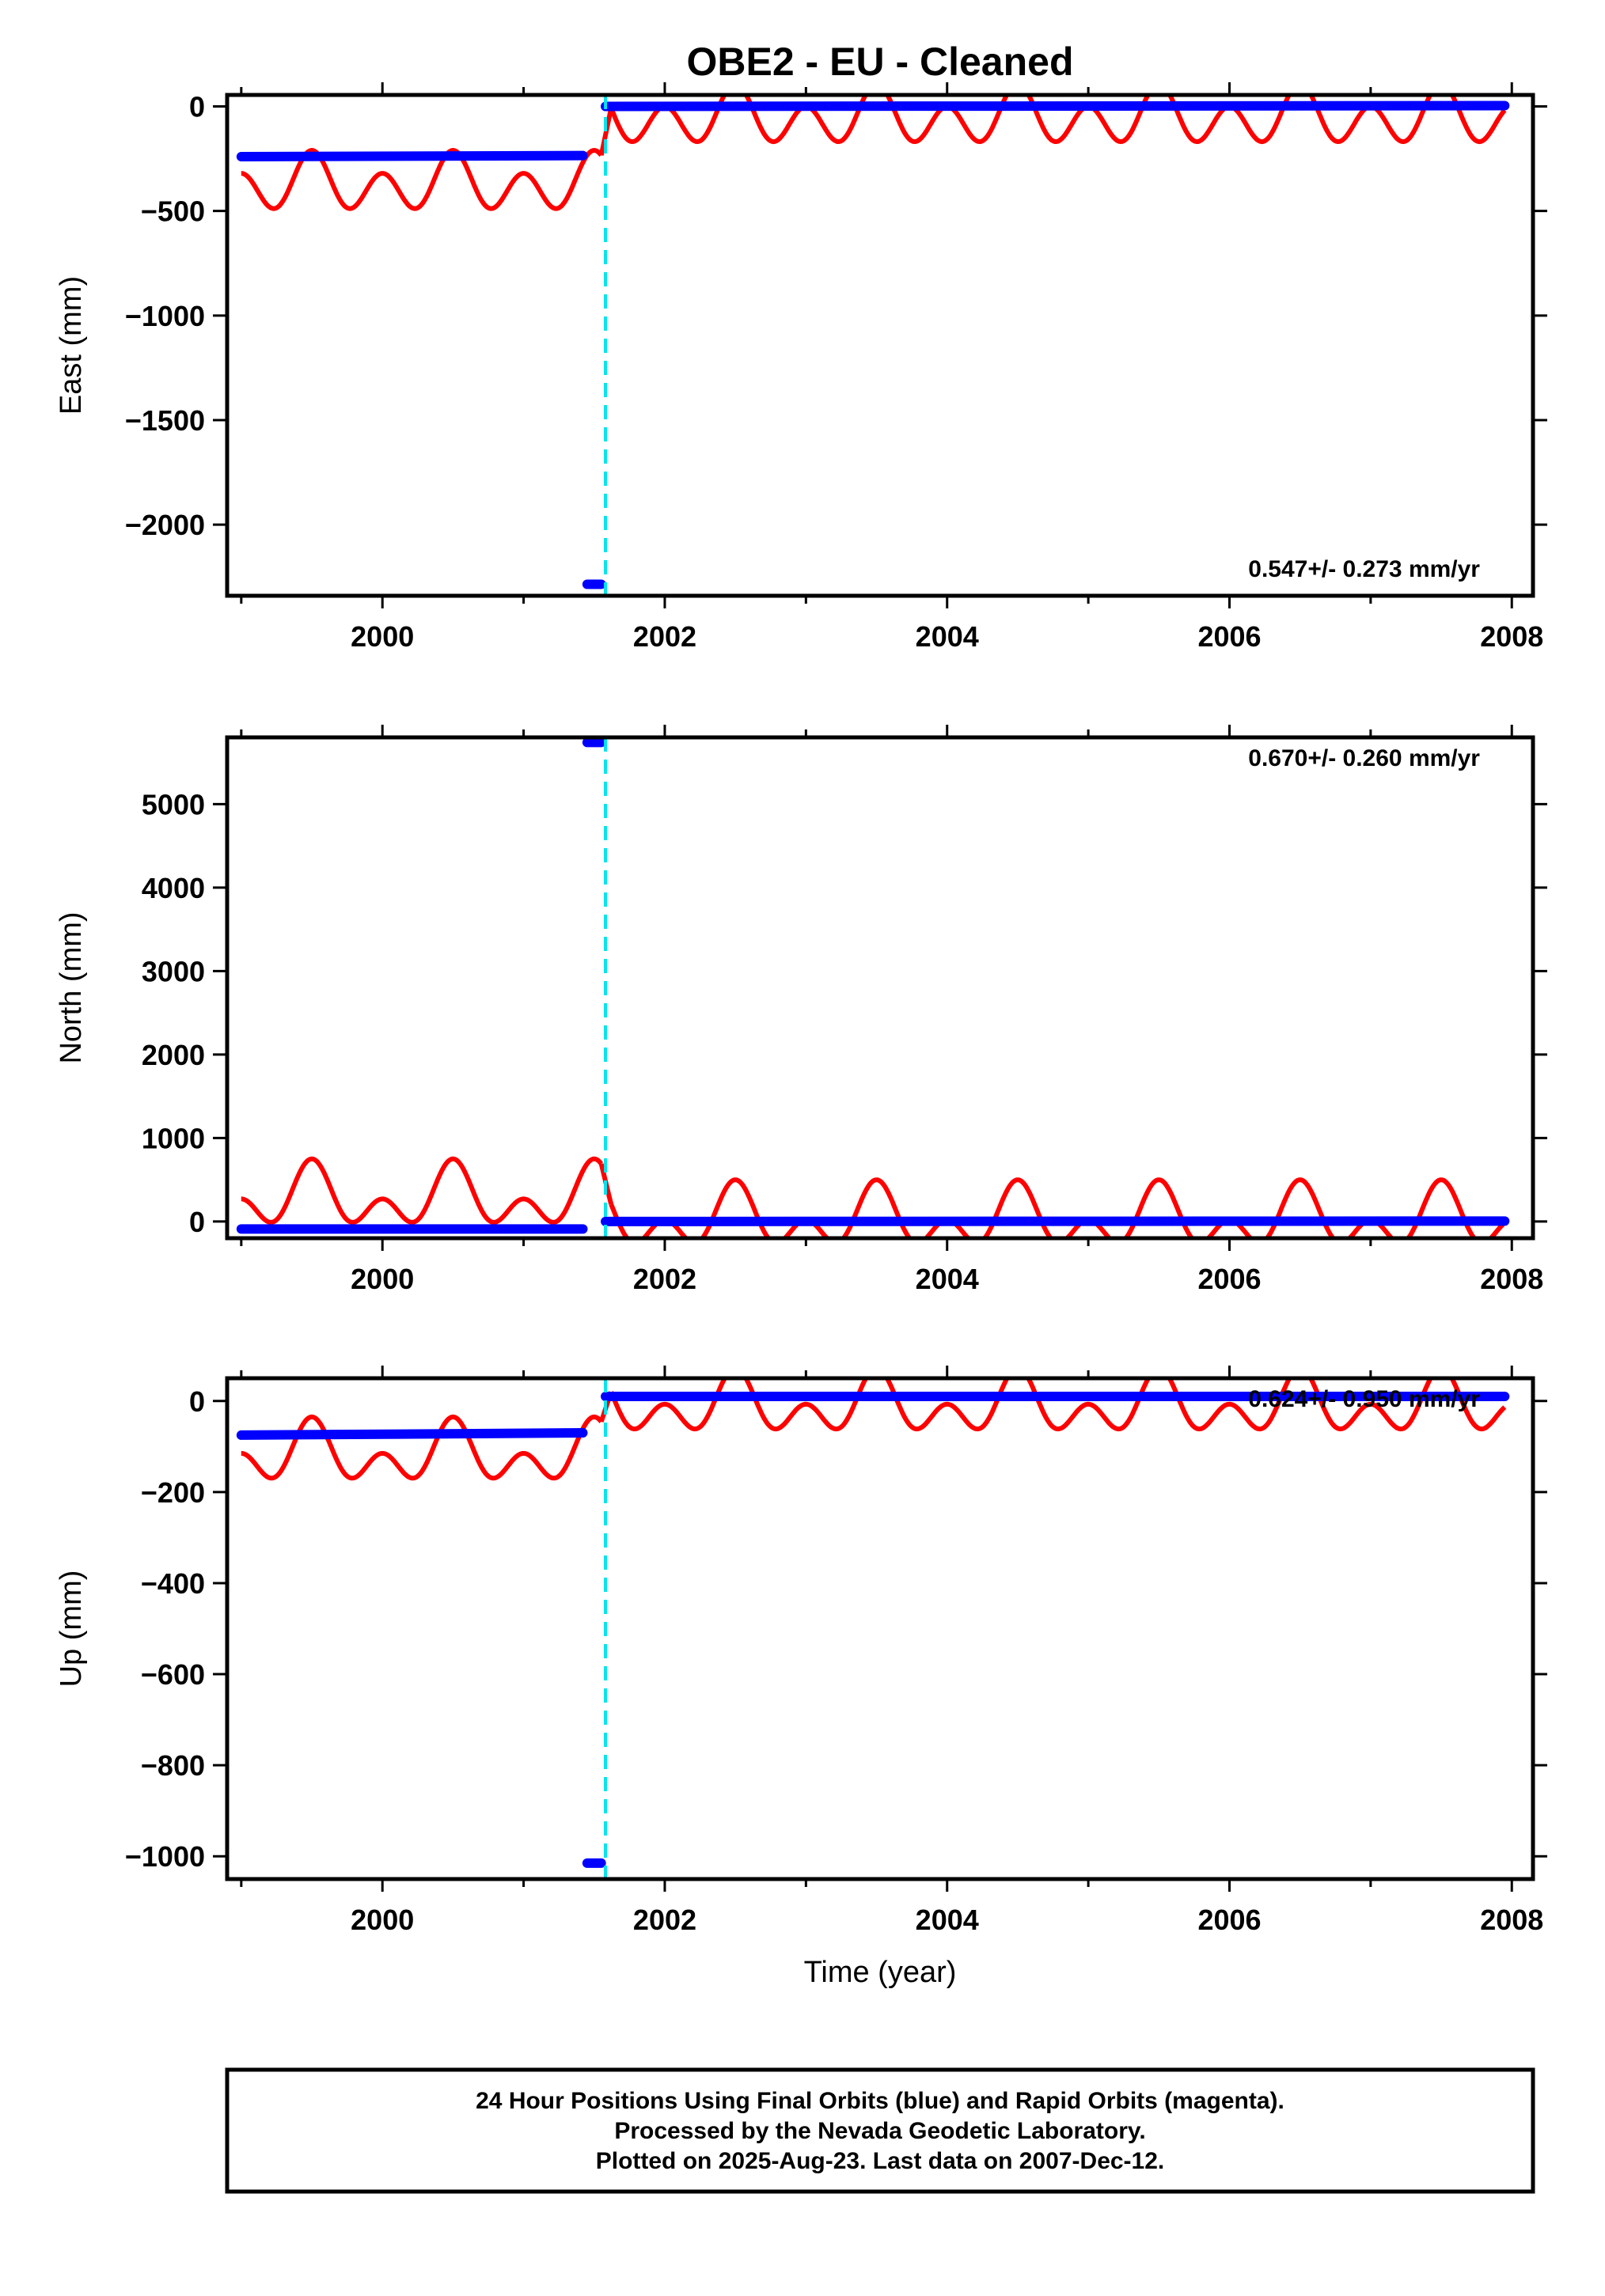  Describe the element at coordinates (664, 1279) in the screenshot. I see `north-x-tick-label: 2002` at that location.